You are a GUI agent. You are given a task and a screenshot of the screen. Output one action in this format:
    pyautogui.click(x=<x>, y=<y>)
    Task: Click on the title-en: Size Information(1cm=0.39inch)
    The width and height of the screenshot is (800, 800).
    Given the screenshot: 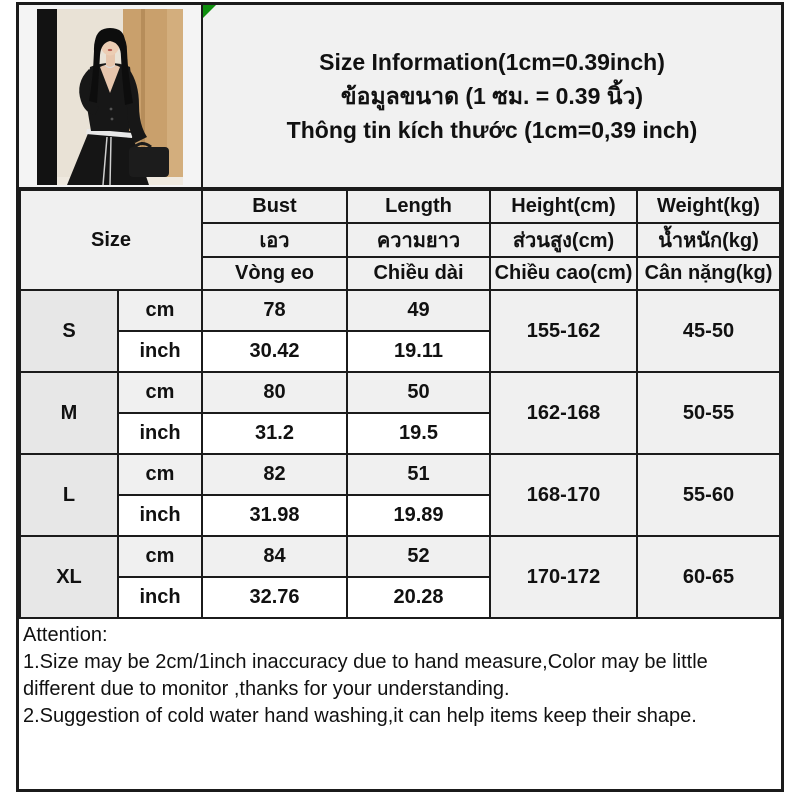 What is the action you would take?
    pyautogui.click(x=492, y=62)
    